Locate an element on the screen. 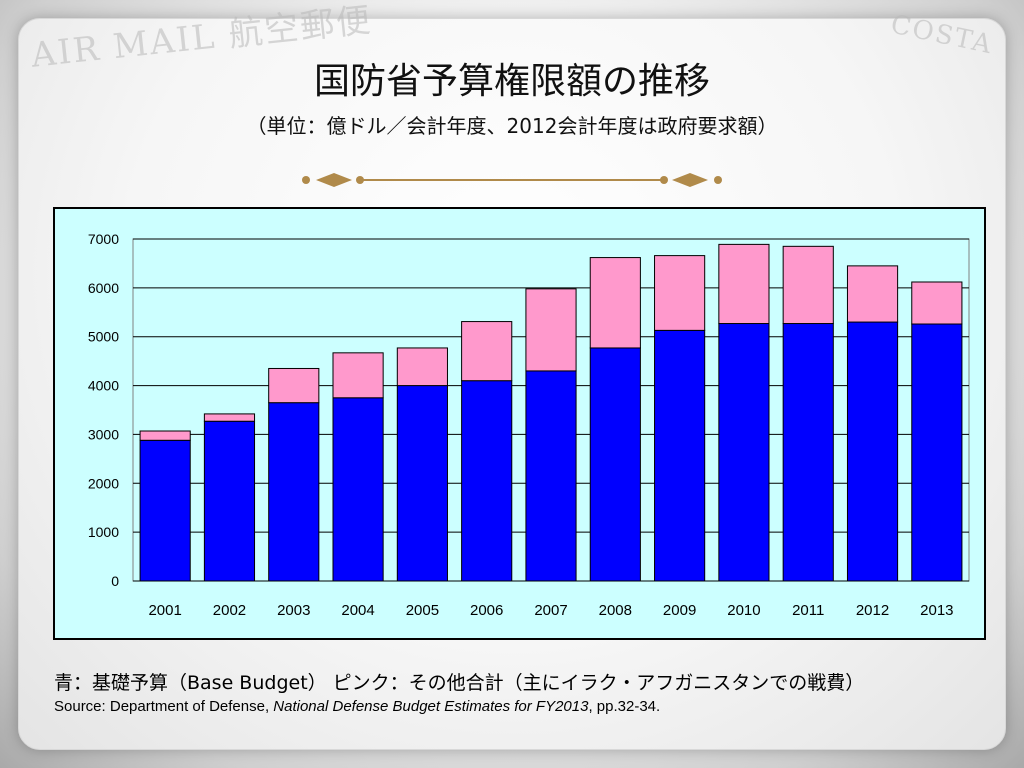 This screenshot has width=1024, height=768. y-tick-label: 5000 is located at coordinates (103, 337).